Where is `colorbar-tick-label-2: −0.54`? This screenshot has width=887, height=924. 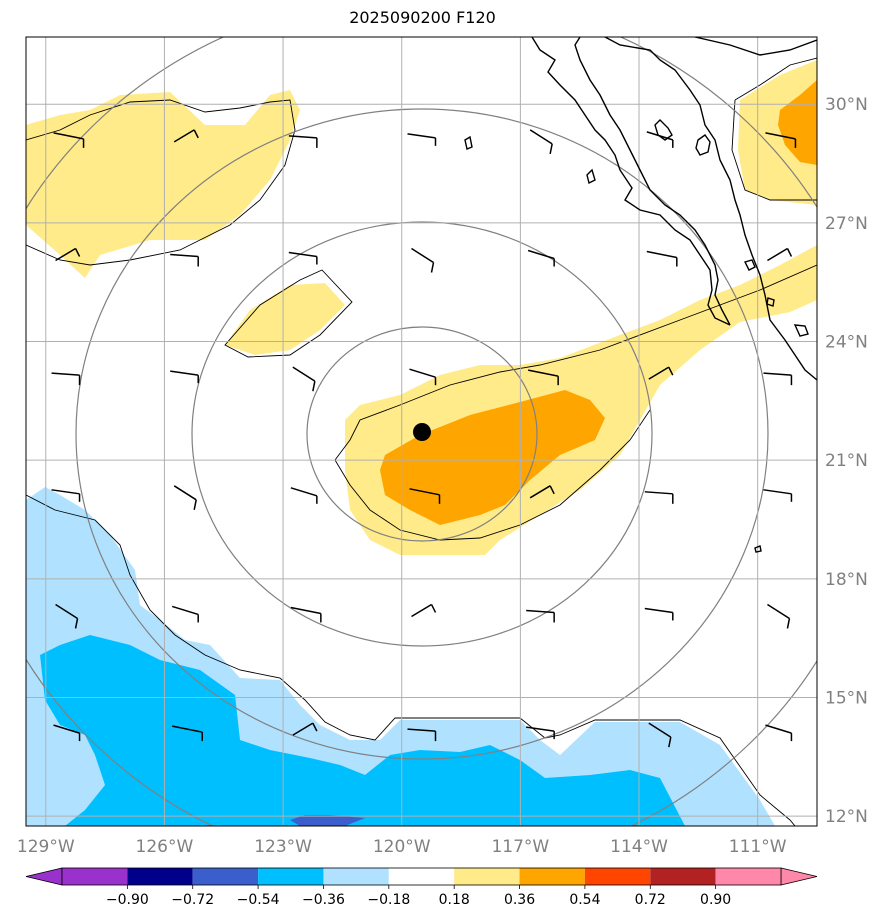
colorbar-tick-label-2: −0.54 is located at coordinates (258, 900).